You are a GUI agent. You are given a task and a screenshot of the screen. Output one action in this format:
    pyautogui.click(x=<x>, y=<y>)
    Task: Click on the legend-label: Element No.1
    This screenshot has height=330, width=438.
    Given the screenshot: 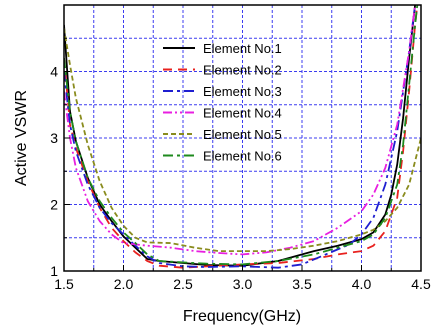 What is the action you would take?
    pyautogui.click(x=242, y=48)
    